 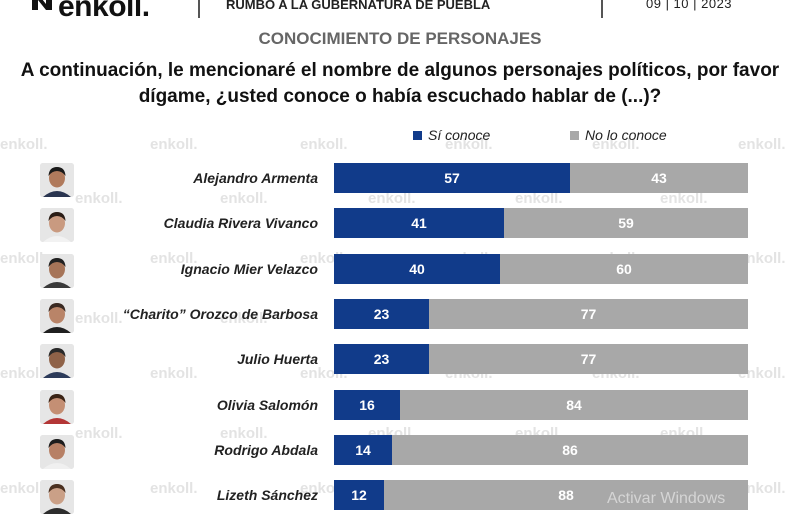 I want to click on data-label: 57, so click(x=452, y=178).